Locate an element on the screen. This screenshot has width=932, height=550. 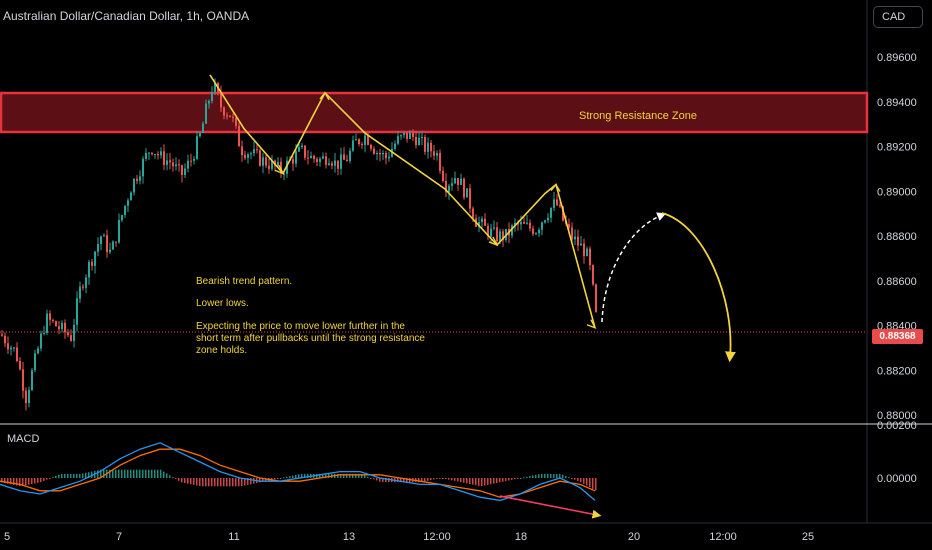
zigzag-arrowhead is located at coordinates (591, 324).